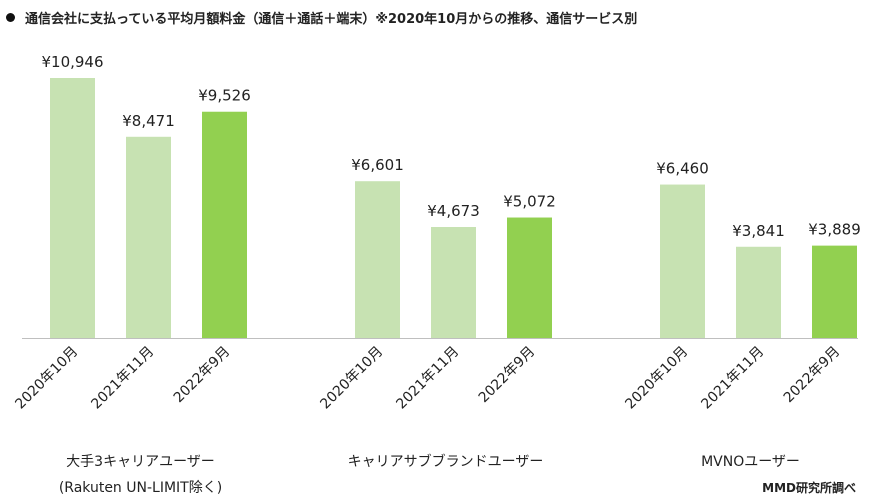 This screenshot has width=870, height=502. What do you see at coordinates (750, 462) in the screenshot?
I see `group-label: MVNOユーザー` at bounding box center [750, 462].